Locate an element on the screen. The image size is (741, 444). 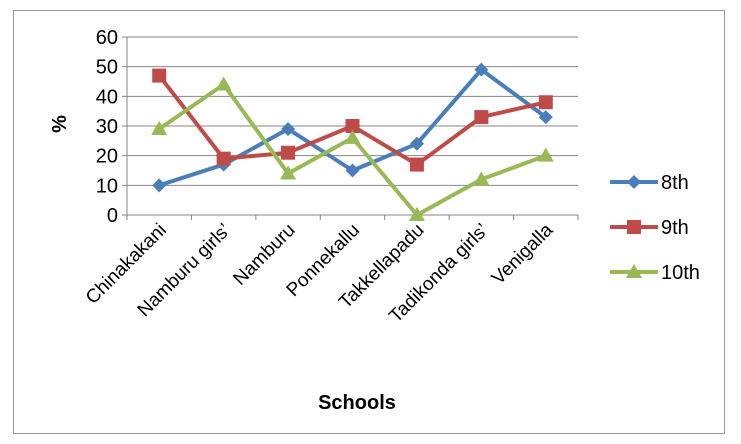
x-tick-label: Venigalla is located at coordinates (523, 254).